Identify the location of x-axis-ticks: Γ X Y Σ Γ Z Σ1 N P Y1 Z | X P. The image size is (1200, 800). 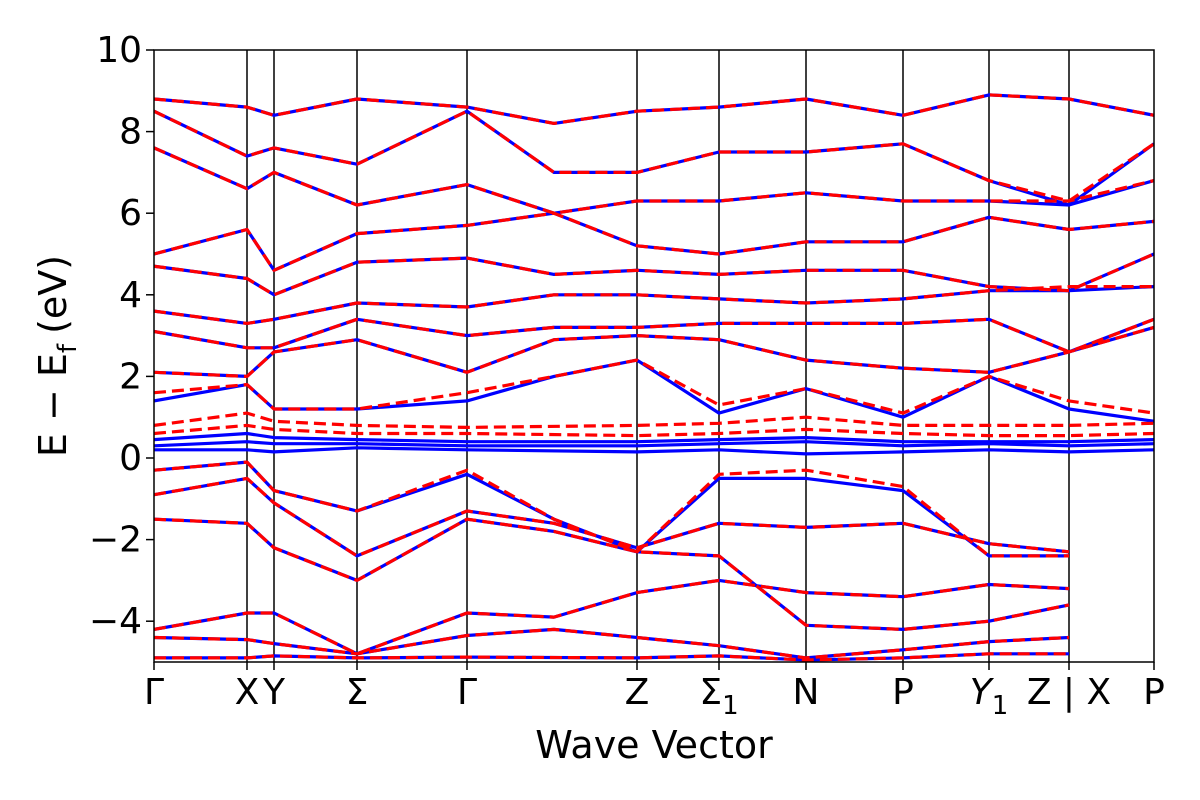
(654, 691).